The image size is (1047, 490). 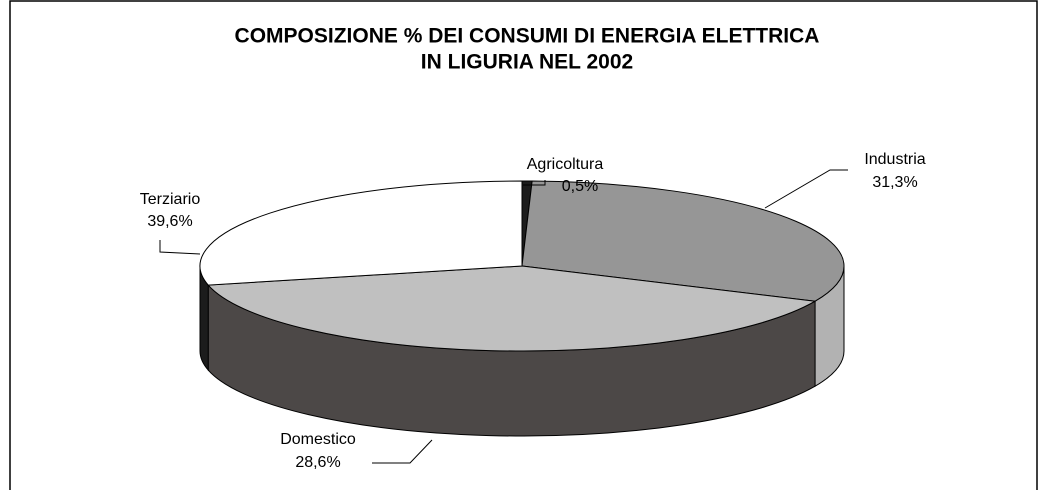 I want to click on value-label: 39,6%, so click(x=169, y=221).